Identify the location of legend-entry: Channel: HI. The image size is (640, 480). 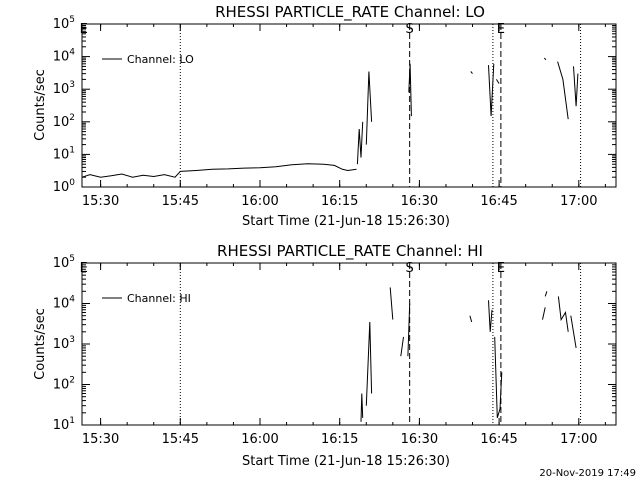
(159, 298).